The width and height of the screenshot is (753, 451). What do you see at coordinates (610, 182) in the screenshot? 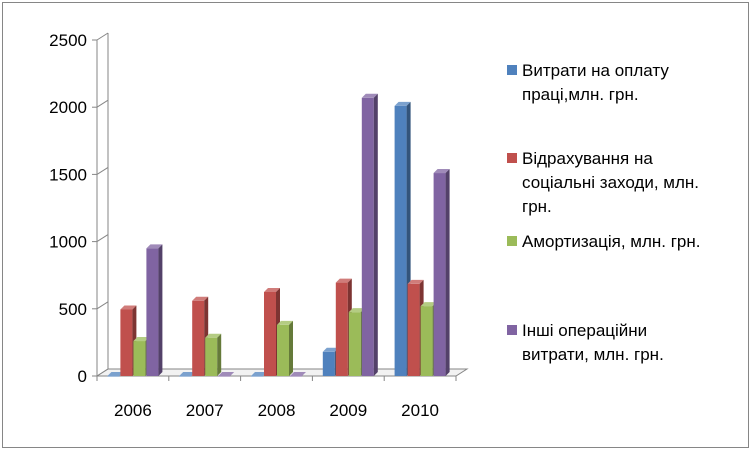
I see `legend-label: соціальні заходи, млн.` at bounding box center [610, 182].